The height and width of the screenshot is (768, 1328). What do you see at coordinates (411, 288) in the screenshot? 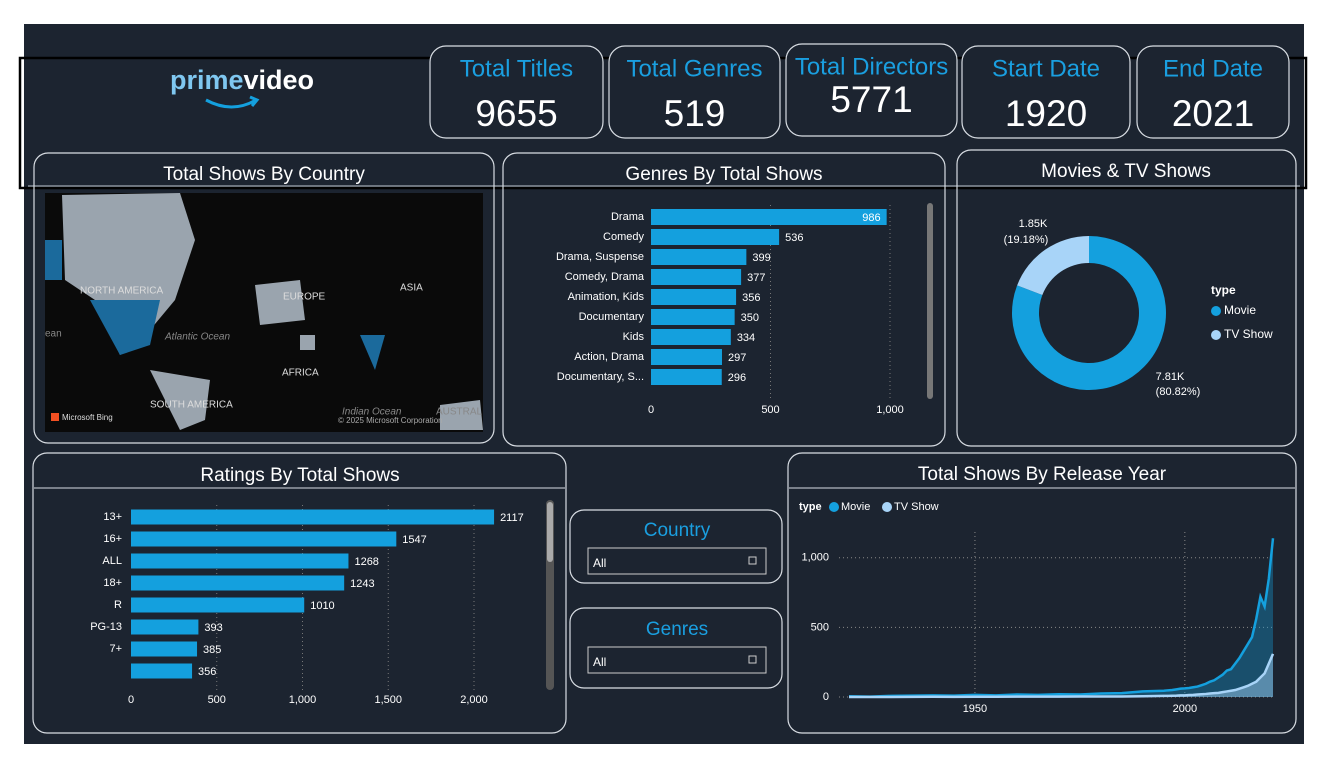
I see `map-label: ASIA` at bounding box center [411, 288].